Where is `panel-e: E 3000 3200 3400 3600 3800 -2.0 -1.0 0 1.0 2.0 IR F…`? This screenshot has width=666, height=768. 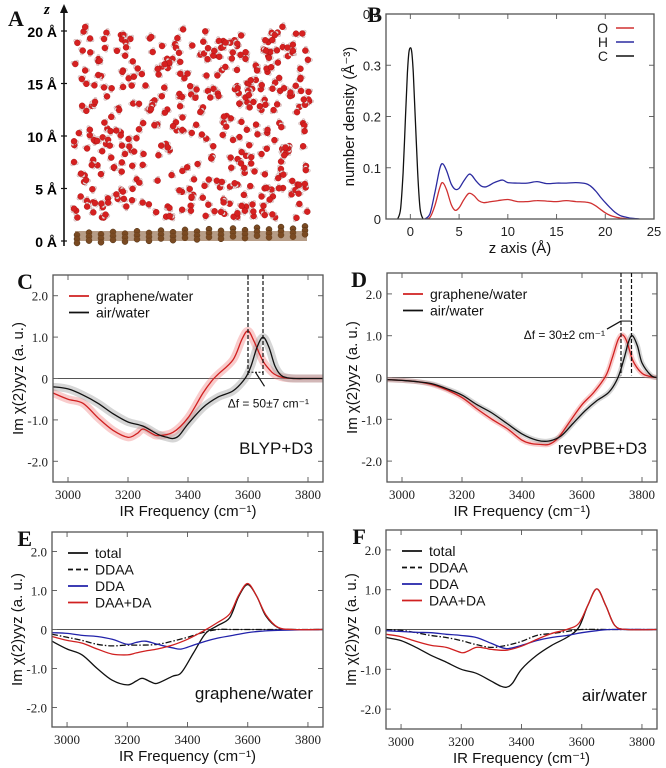
panel-e: E 3000 3200 3400 3600 3800 -2.0 -1.0 0 1.0 2.0 IR F… is located at coordinates (166, 645).